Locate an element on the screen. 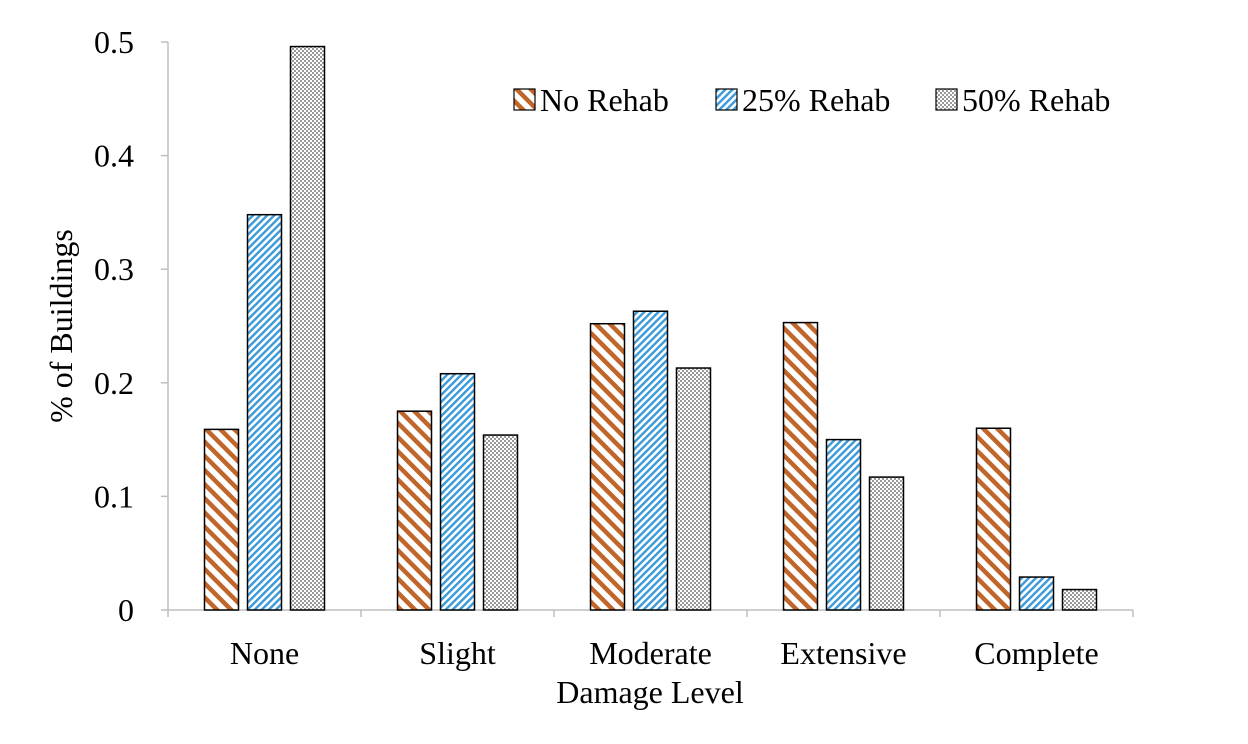  x-category-label: Moderate is located at coordinates (650, 653).